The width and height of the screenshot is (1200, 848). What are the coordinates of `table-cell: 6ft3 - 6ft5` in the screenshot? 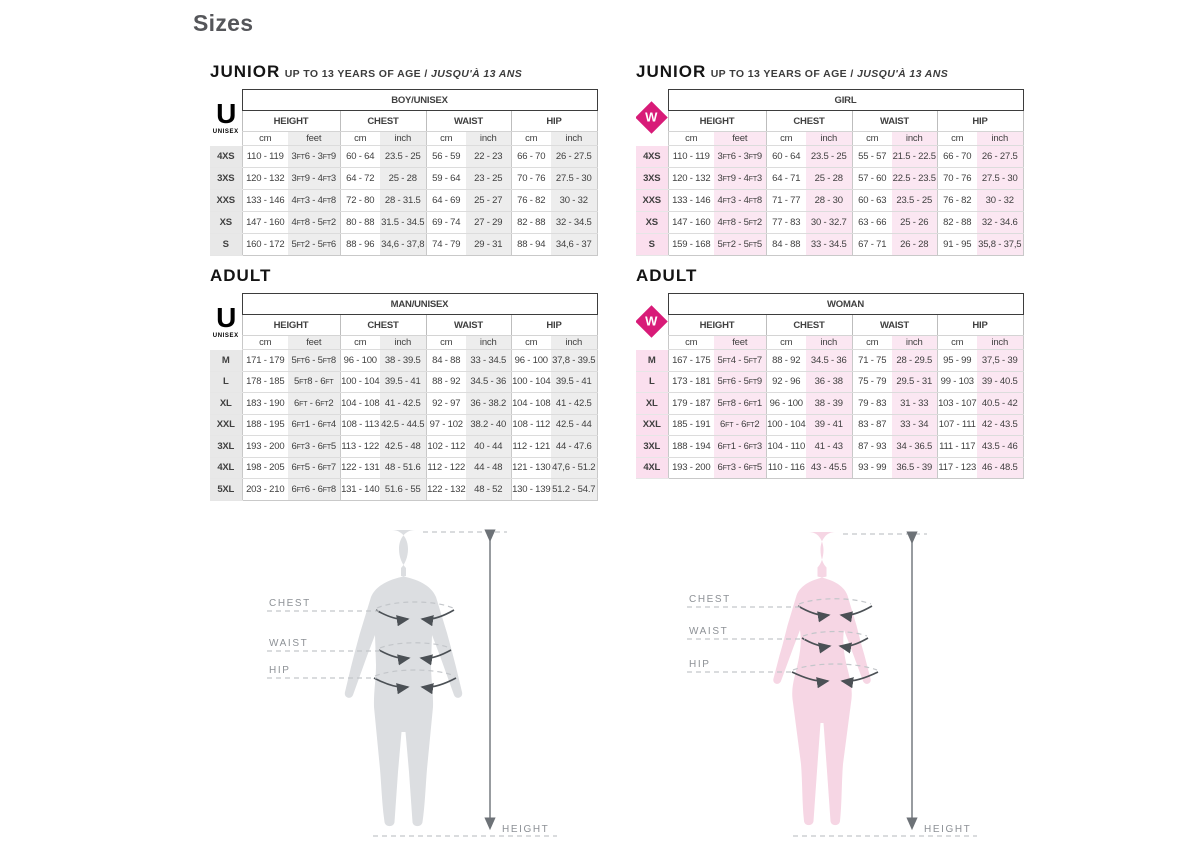 It's located at (314, 446).